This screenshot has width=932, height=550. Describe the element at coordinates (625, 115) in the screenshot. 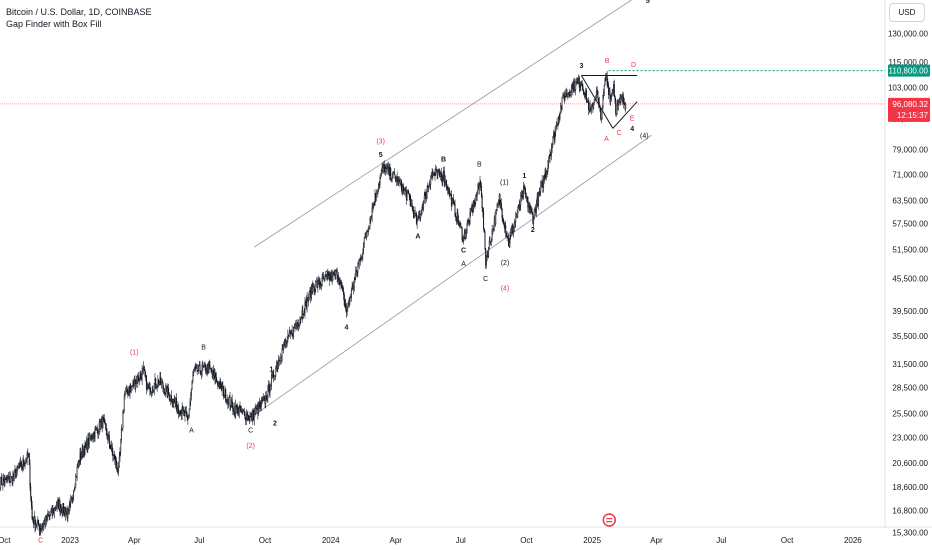

I see `triangle-bottom-line` at that location.